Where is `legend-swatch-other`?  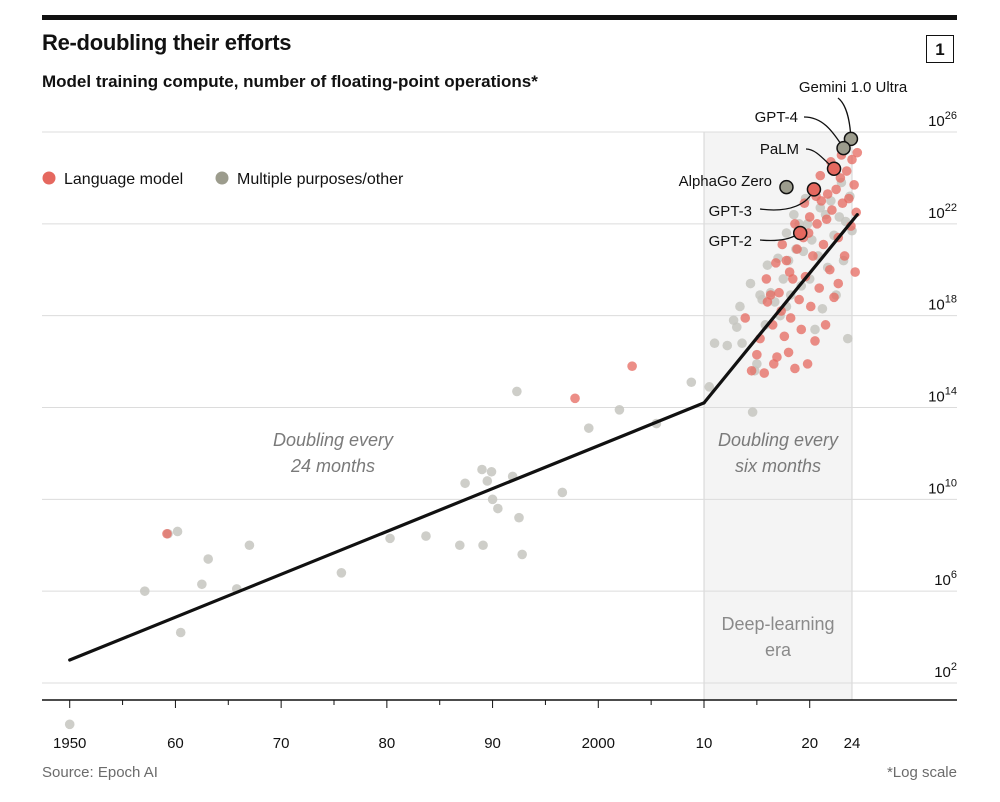
legend-swatch-other is located at coordinates (222, 178).